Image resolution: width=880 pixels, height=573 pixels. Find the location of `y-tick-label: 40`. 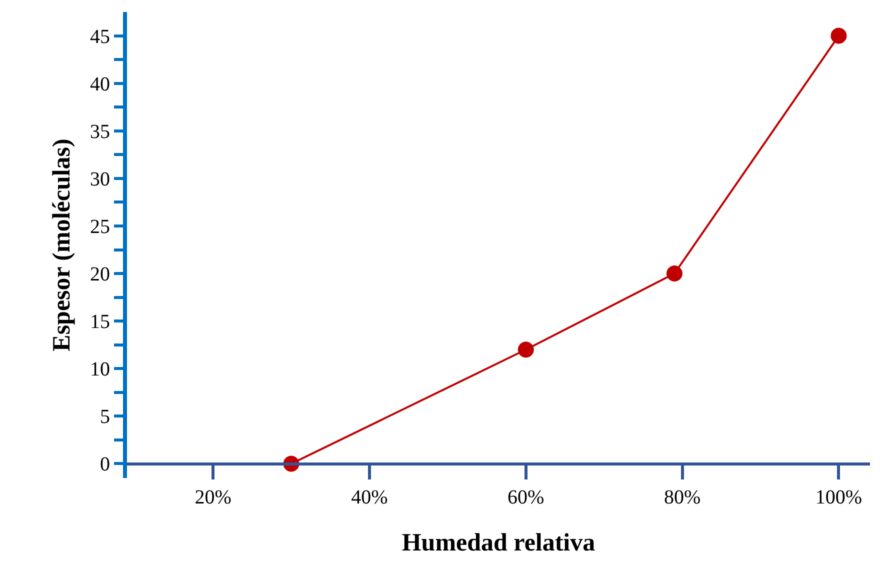

y-tick-label: 40 is located at coordinates (100, 84).